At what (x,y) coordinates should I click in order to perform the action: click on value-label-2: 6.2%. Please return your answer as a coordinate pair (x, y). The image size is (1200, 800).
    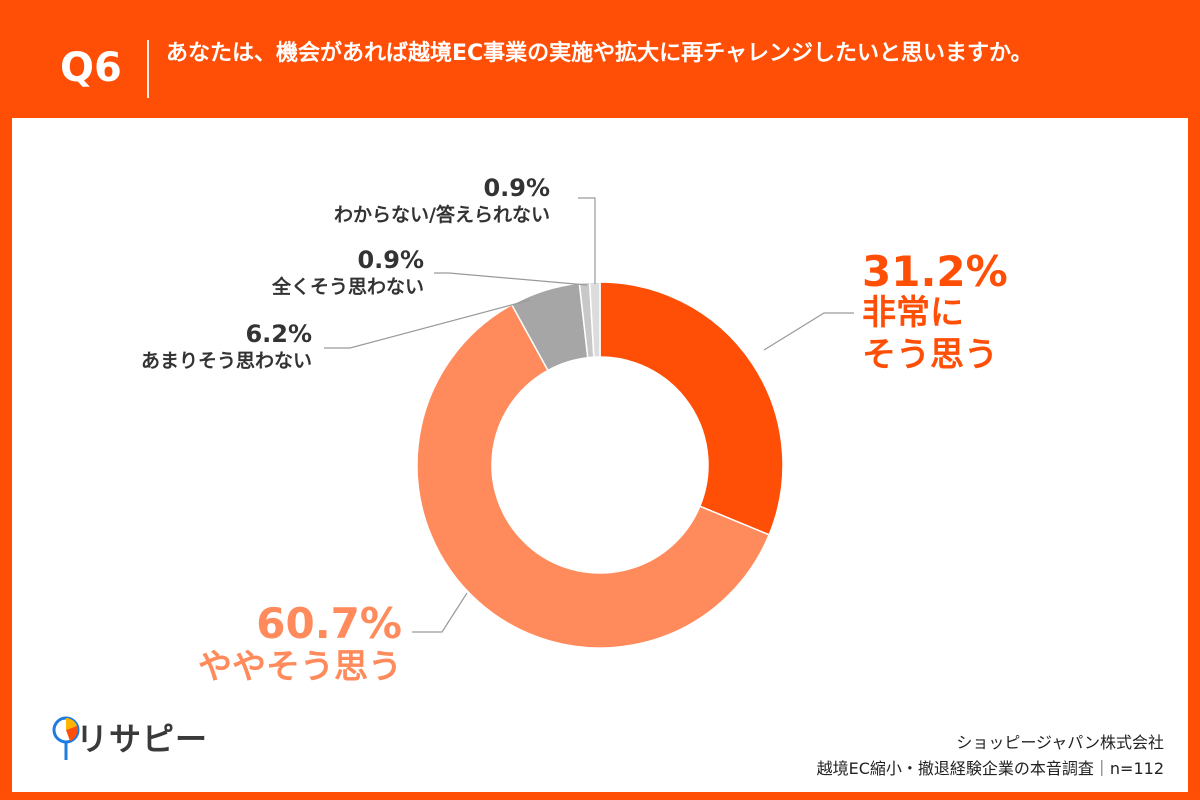
    Looking at the image, I should click on (278, 334).